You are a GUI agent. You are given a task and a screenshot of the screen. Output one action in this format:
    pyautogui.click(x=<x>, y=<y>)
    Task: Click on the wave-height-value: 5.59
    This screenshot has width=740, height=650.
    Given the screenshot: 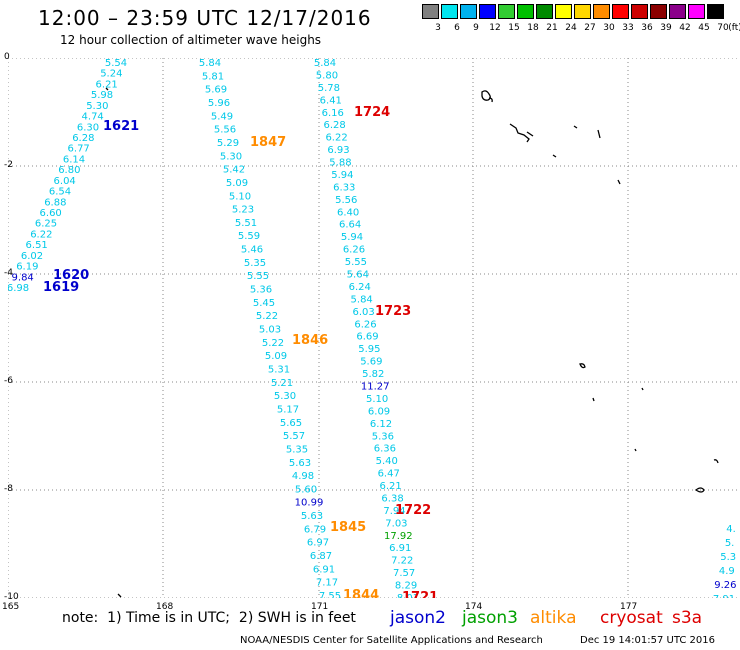 What is the action you would take?
    pyautogui.click(x=249, y=236)
    